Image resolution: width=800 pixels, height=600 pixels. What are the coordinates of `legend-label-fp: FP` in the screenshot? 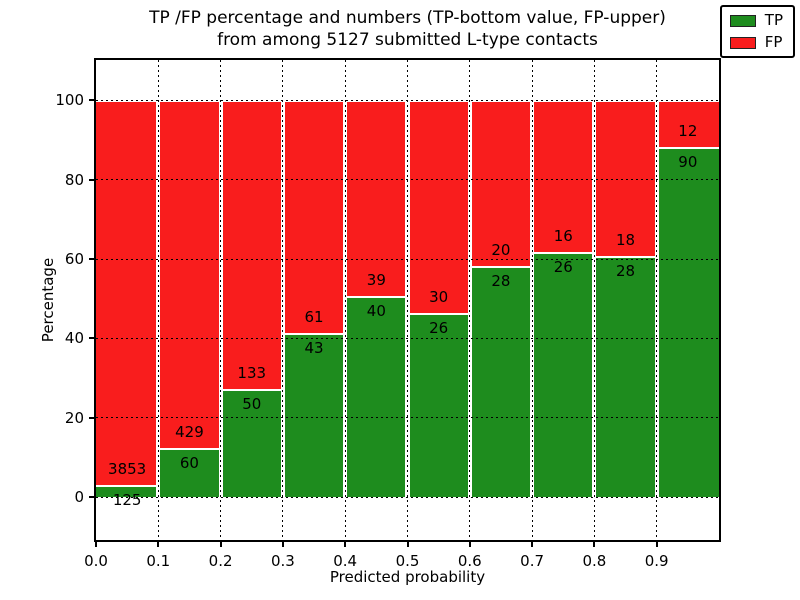 It's located at (773, 42).